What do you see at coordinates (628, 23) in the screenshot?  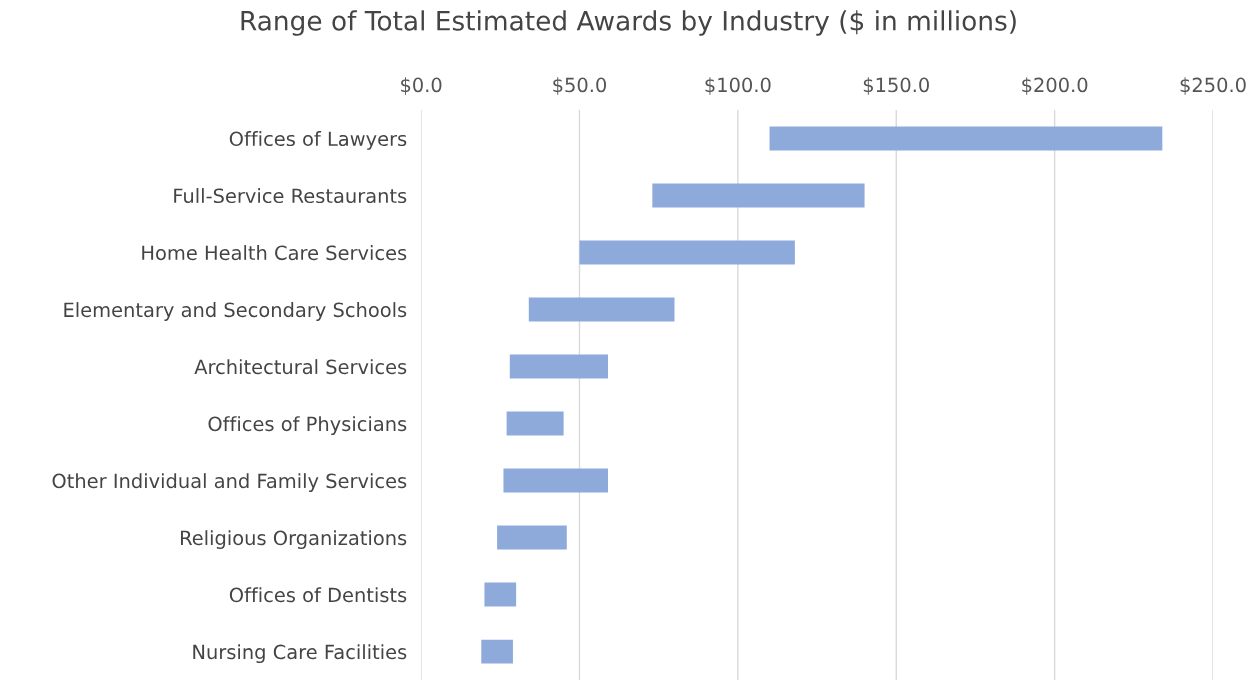 I see `chart-title: Range of Total Estimated Awards by Industry ($ in millions)` at bounding box center [628, 23].